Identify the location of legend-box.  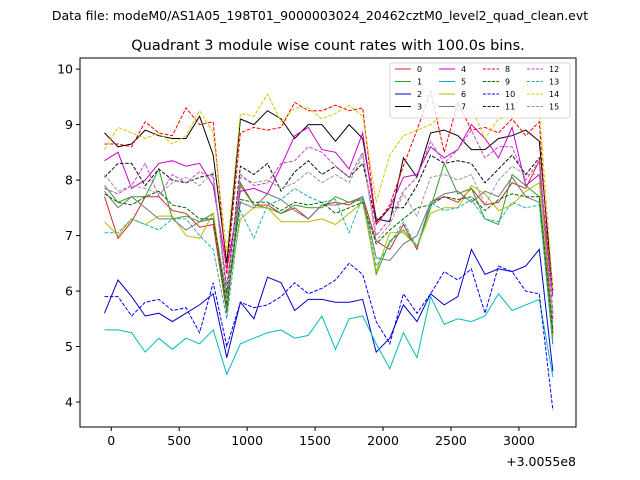
(480, 90).